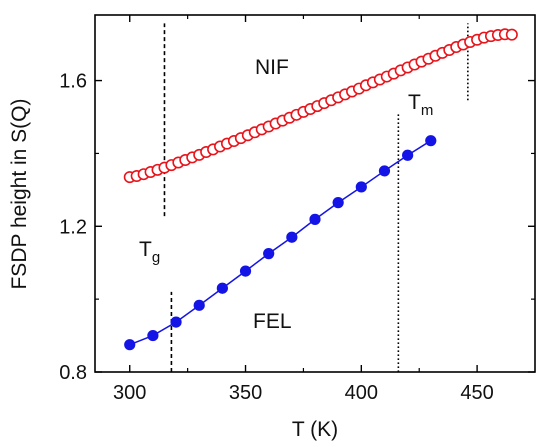 This screenshot has width=550, height=447. Describe the element at coordinates (272, 67) in the screenshot. I see `nif-label: NIF` at that location.